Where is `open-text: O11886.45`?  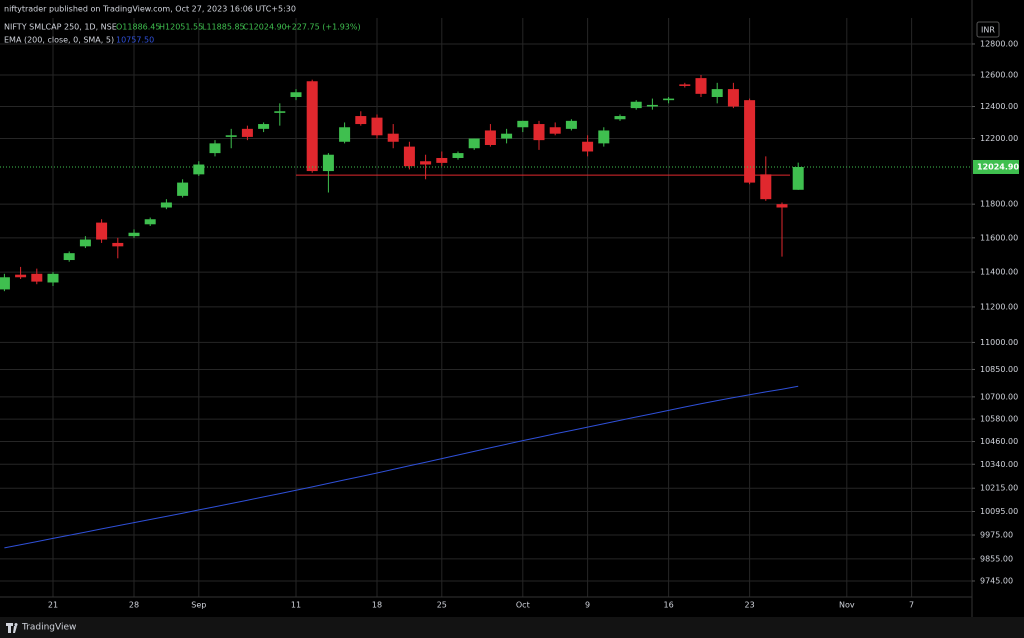 open-text: O11886.45 is located at coordinates (138, 27).